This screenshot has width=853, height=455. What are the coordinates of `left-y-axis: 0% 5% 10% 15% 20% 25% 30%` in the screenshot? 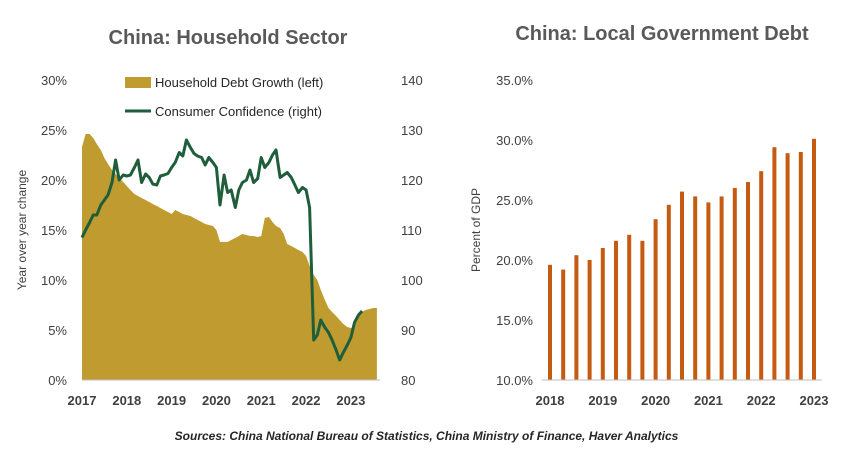 It's located at (54, 230).